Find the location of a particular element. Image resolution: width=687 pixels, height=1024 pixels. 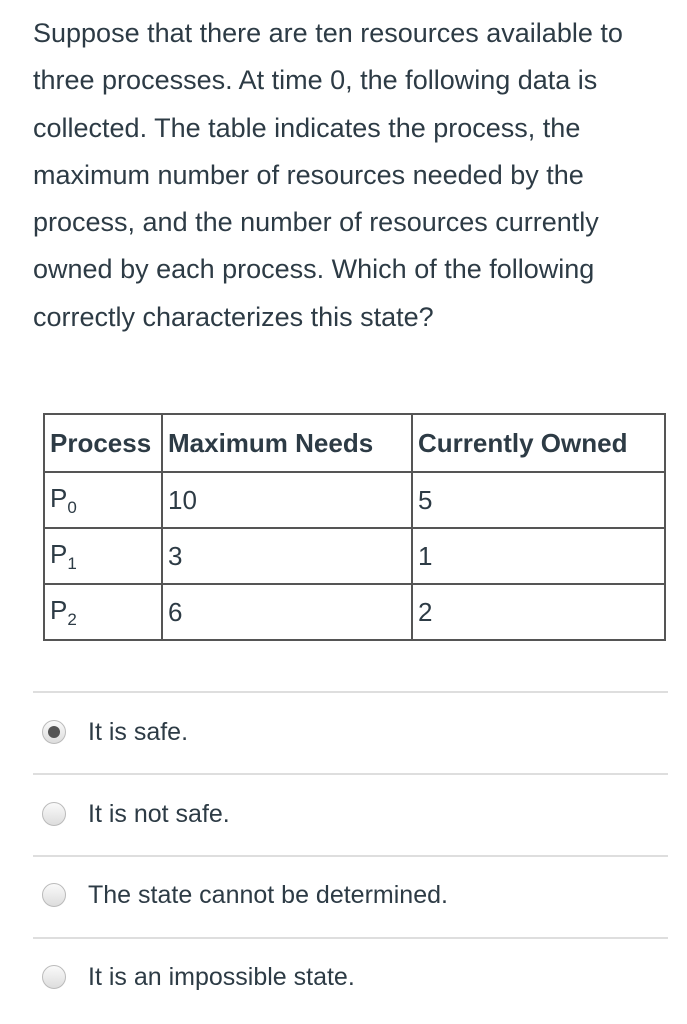

table-row: P0 10 5 is located at coordinates (354, 500).